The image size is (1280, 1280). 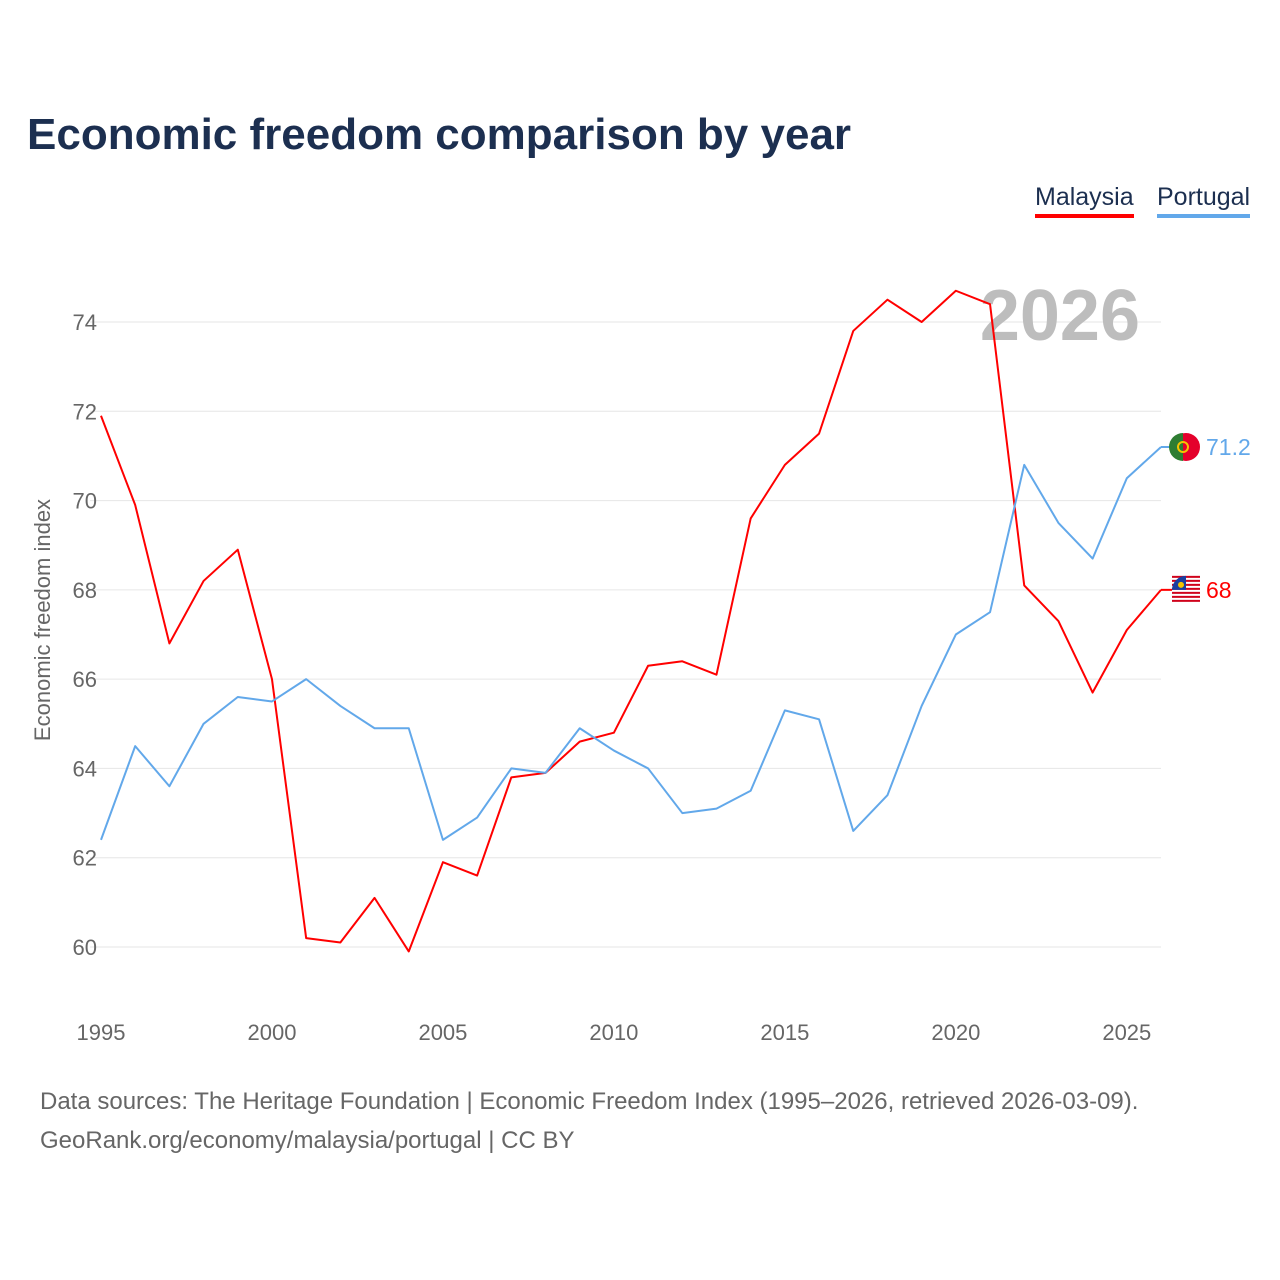 I want to click on end-value-label: 68, so click(x=1219, y=590).